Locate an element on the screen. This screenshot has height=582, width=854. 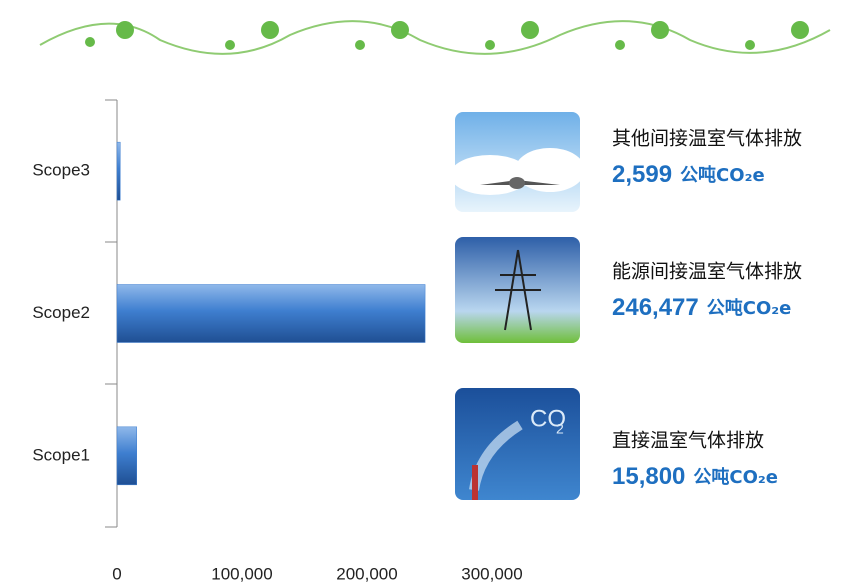
value-number: 2,599 is located at coordinates (642, 174).